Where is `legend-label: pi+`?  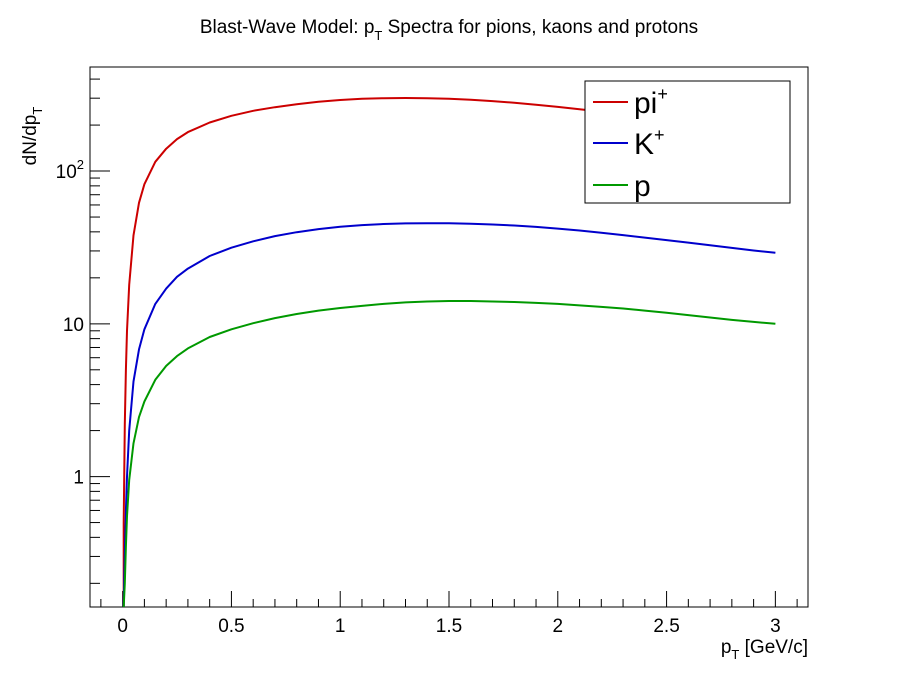
legend-label: pi+ is located at coordinates (651, 102).